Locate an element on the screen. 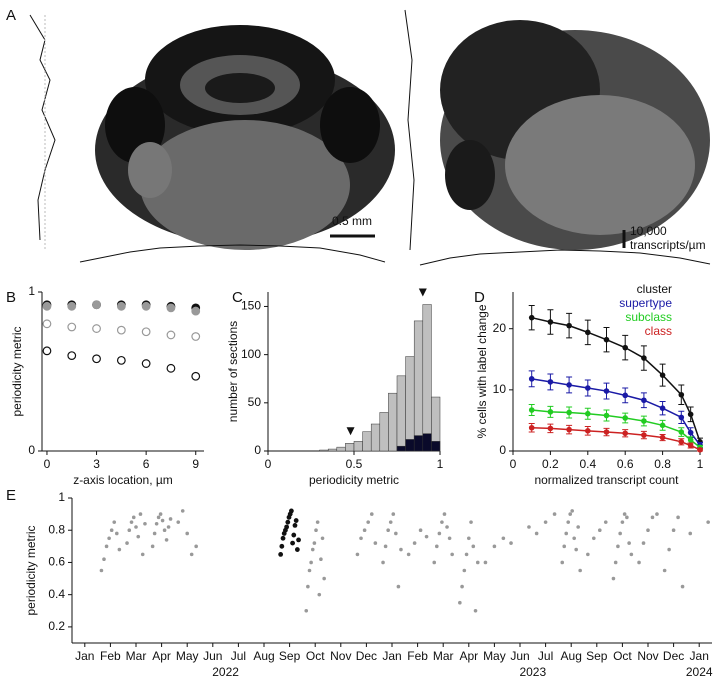 This screenshot has height=677, width=719. x-tick-label: Oct is located at coordinates (315, 656).